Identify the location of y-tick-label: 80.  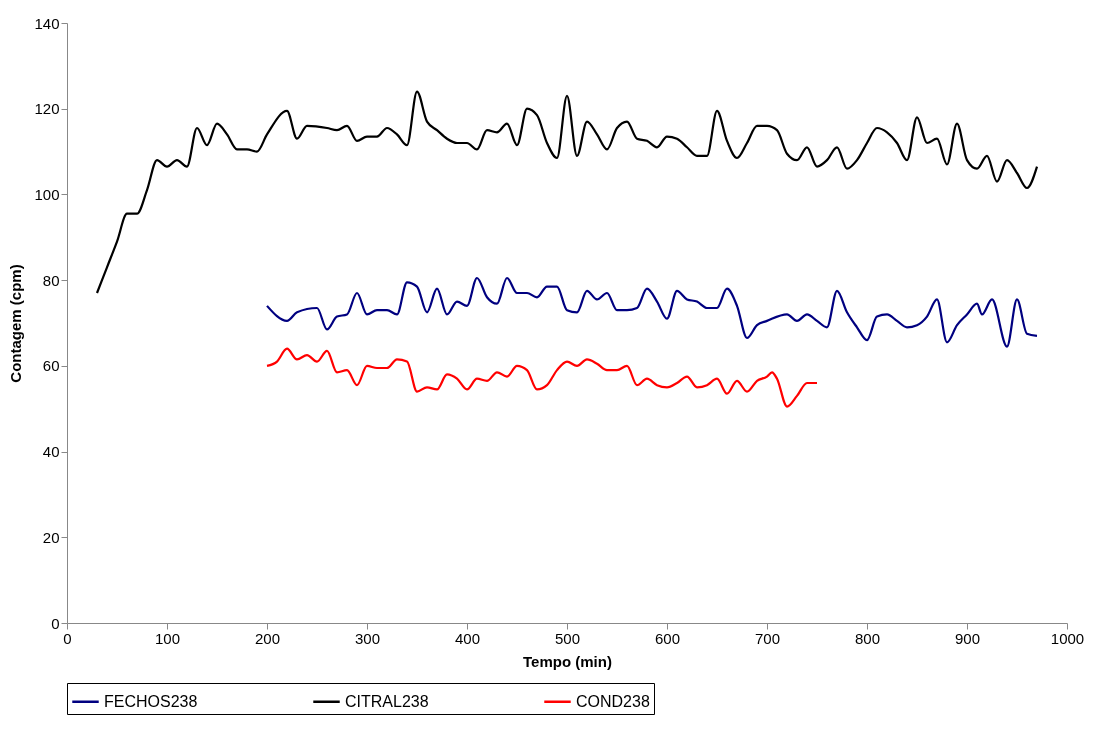
(51, 280).